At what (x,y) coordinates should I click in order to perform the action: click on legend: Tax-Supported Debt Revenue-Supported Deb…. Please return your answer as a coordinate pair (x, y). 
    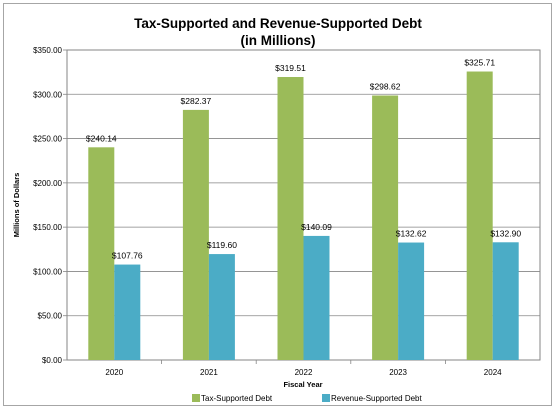
    Looking at the image, I should click on (307, 398).